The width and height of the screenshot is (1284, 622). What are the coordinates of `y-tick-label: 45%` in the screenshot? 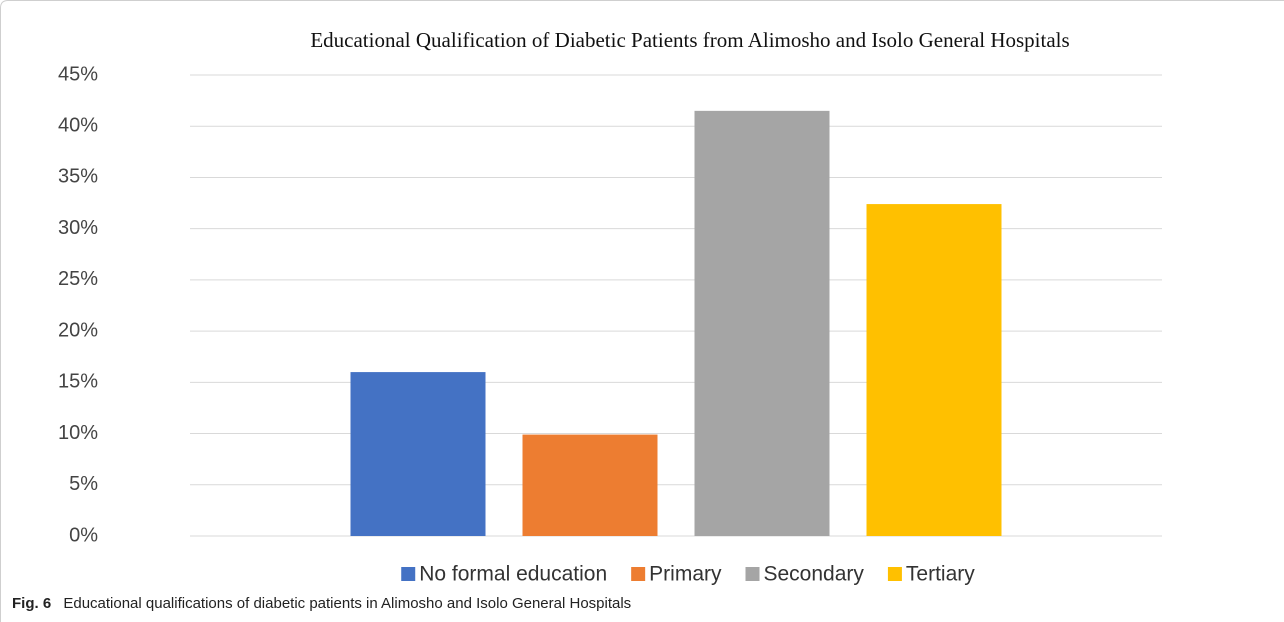 It's located at (78, 74).